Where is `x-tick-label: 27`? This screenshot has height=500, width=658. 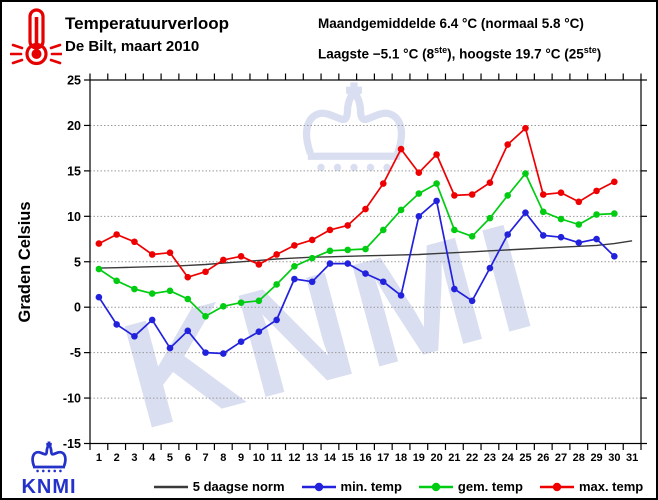 x-tick-label: 27 is located at coordinates (561, 458).